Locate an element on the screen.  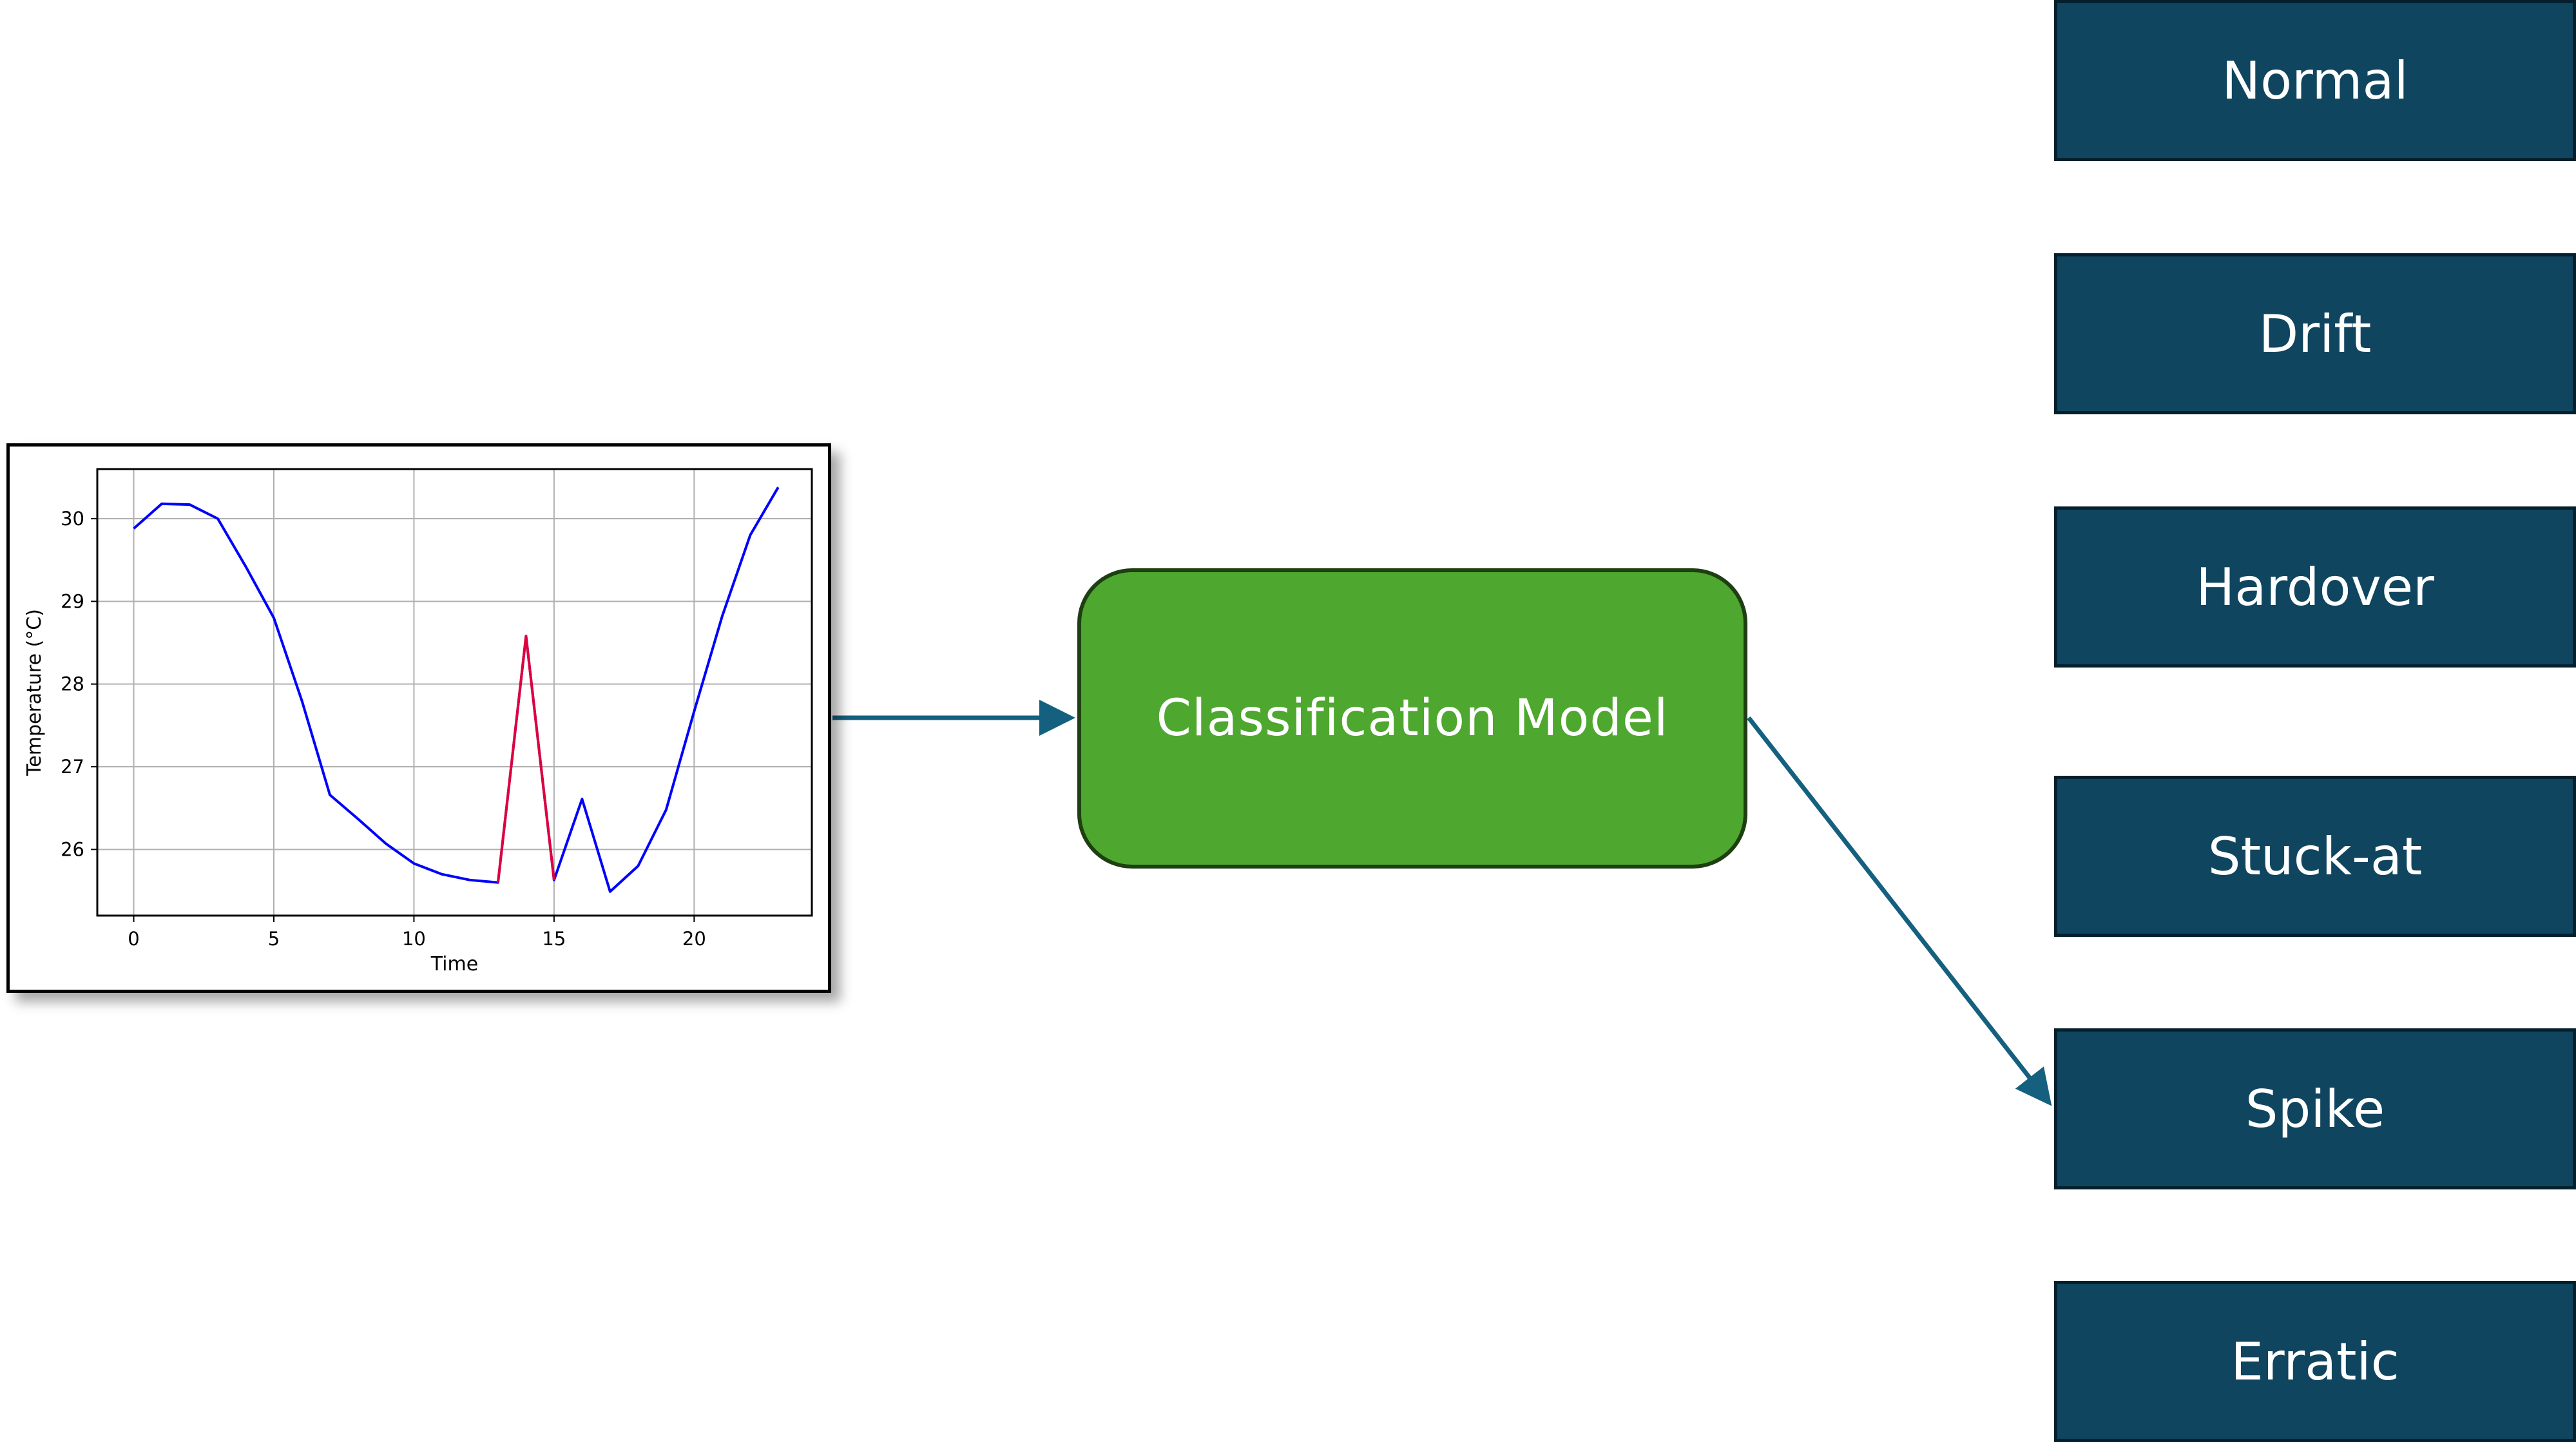
temperature-chart: 0 5 10 15 20 26 27 28 29 30 Time Temperature (°C) is located at coordinates (418, 722).